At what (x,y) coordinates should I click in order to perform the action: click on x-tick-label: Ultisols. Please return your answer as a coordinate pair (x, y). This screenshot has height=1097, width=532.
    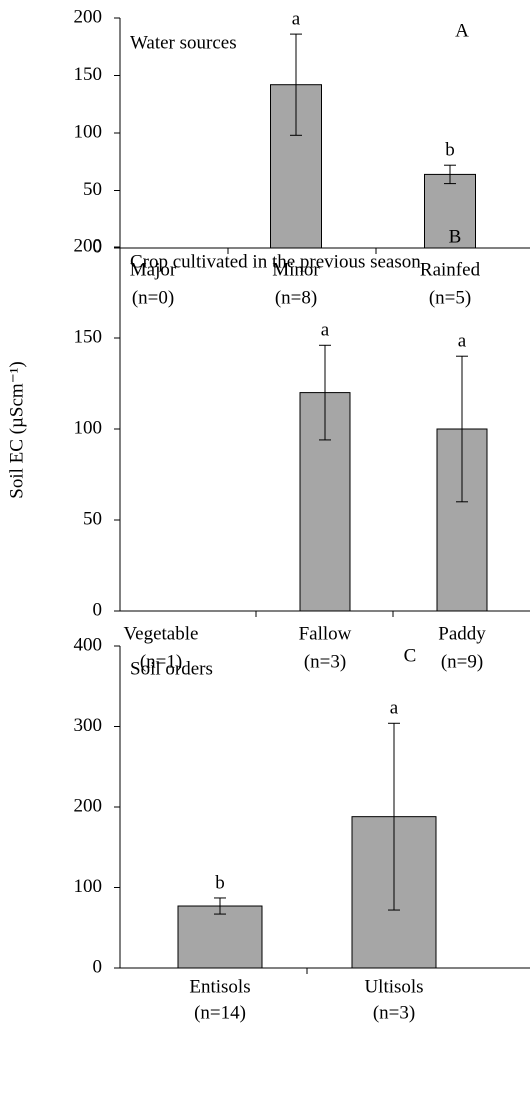
    Looking at the image, I should click on (393, 986).